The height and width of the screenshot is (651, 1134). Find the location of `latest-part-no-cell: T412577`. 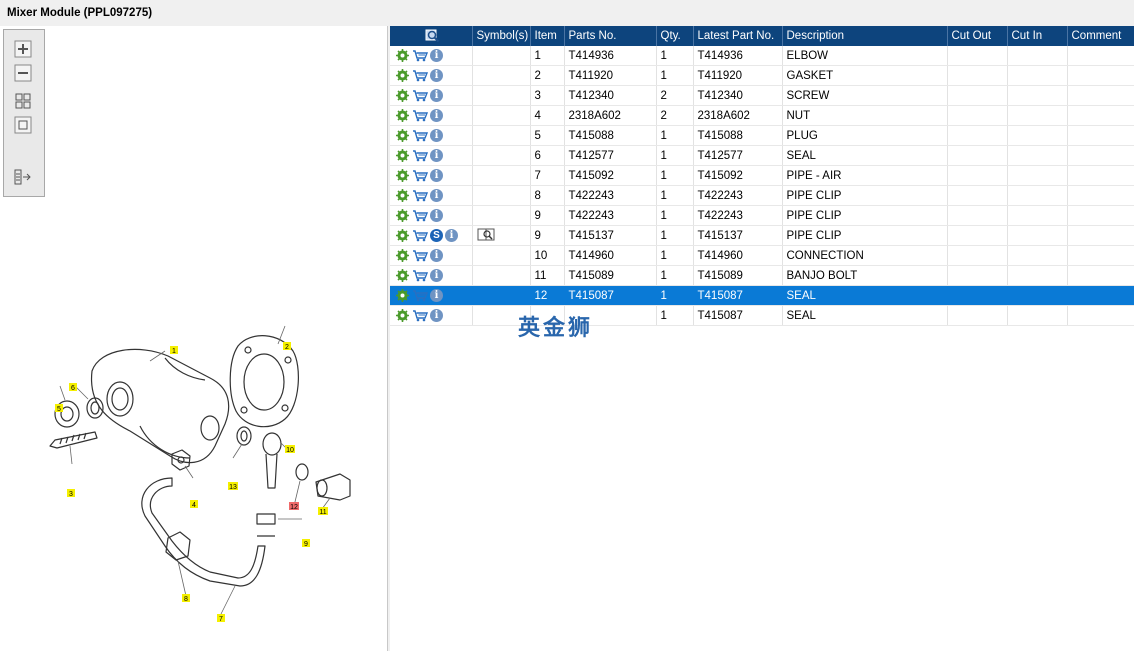

latest-part-no-cell: T412577 is located at coordinates (738, 155).